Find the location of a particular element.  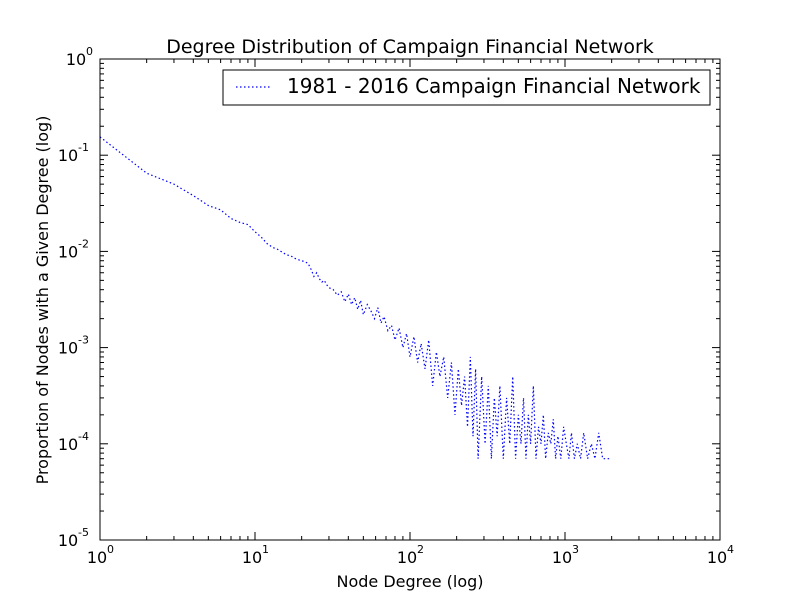

legend: 1981 - 2016 Campaign Financial Network is located at coordinates (466, 87).